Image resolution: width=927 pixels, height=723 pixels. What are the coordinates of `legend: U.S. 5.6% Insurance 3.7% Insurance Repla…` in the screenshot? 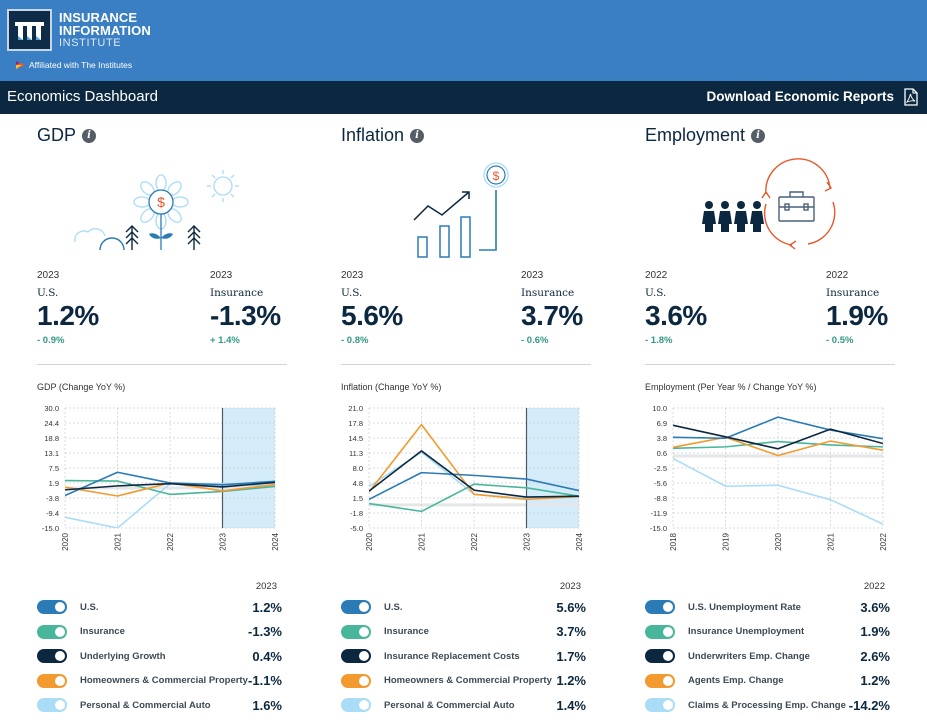 It's located at (463, 656).